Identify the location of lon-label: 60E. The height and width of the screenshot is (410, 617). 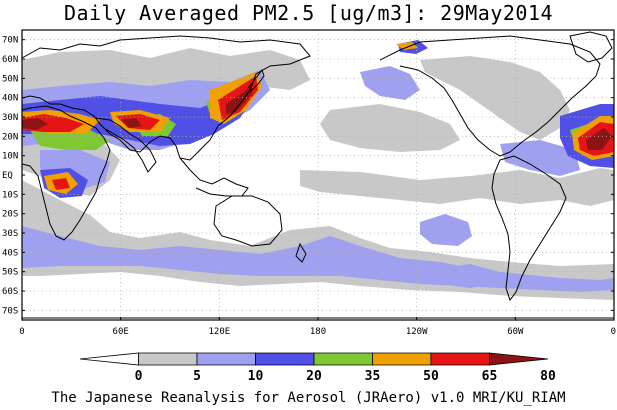
(121, 332).